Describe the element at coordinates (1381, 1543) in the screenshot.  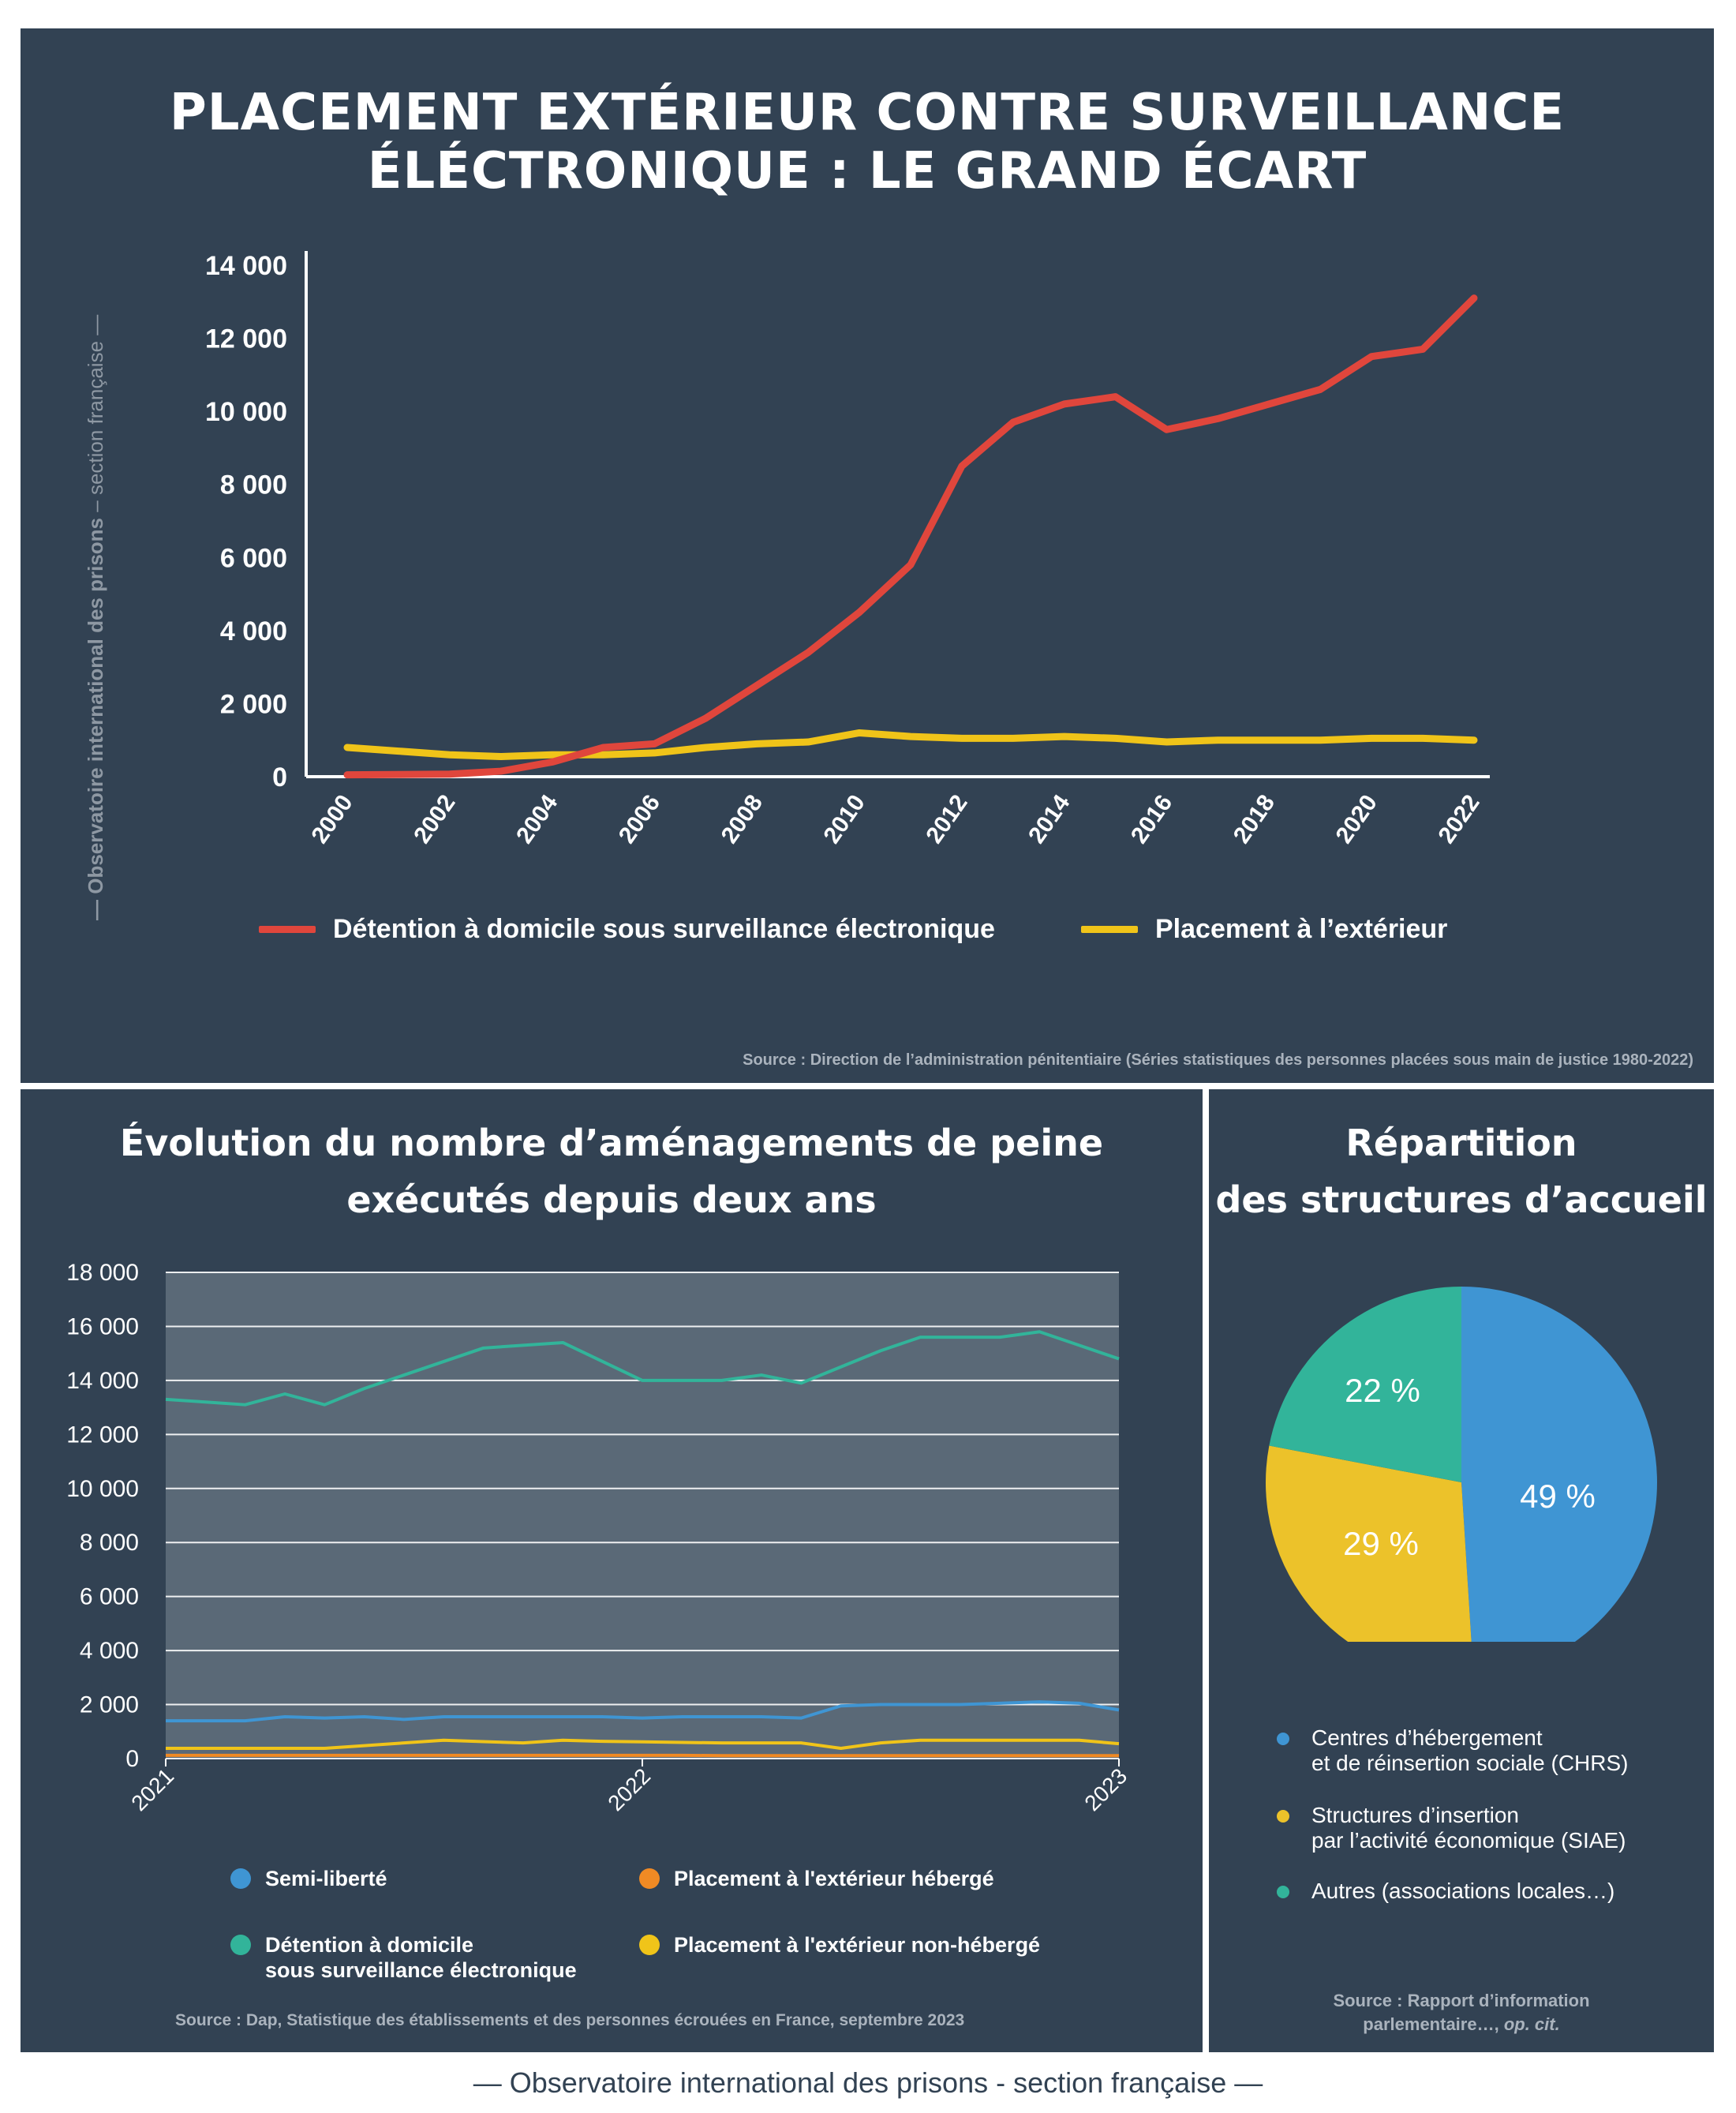
I see `pie-label-1: 29 %` at that location.